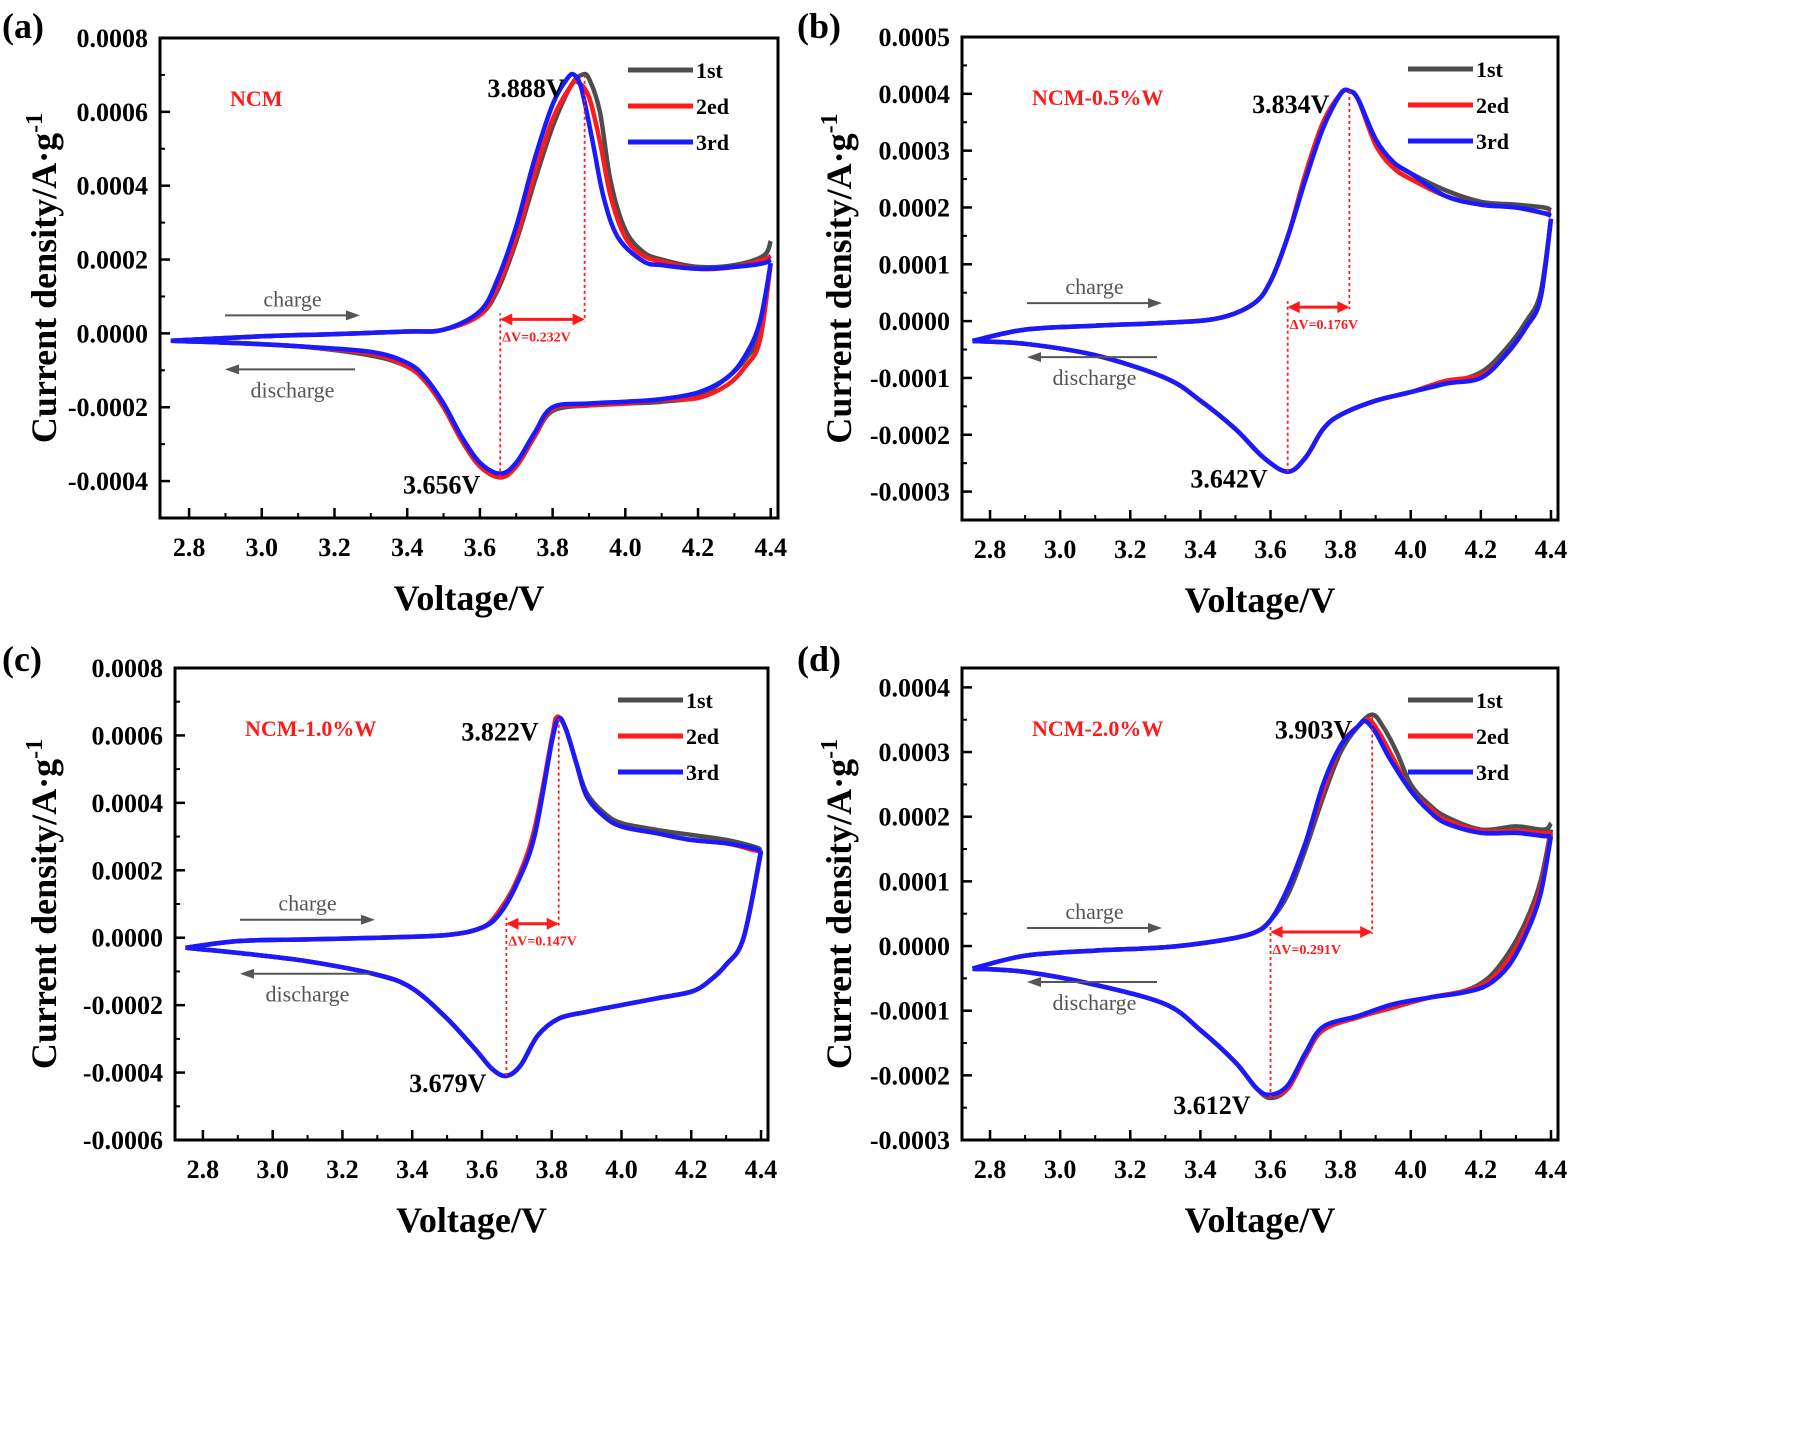 The height and width of the screenshot is (1429, 1820). Describe the element at coordinates (915, 881) in the screenshot. I see `y-tick-label: 0.0001` at that location.